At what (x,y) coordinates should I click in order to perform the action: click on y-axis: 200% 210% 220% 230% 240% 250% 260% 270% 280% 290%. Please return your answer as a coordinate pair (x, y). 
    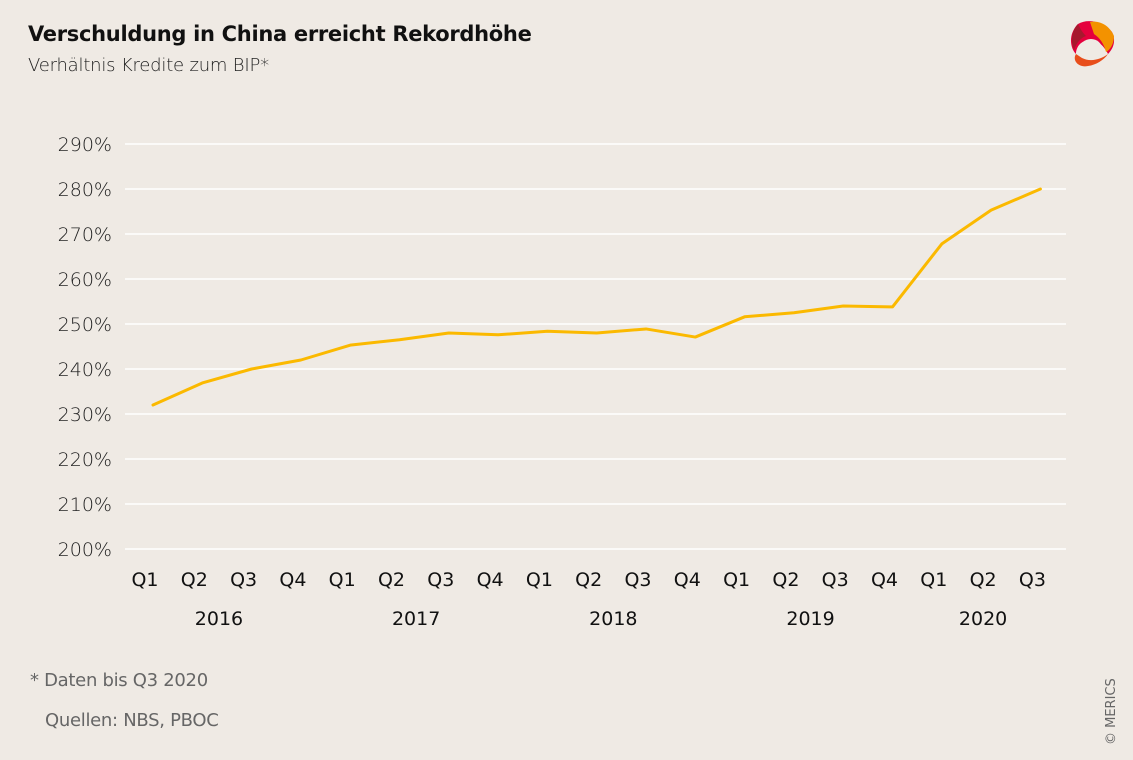
    Looking at the image, I should click on (85, 347).